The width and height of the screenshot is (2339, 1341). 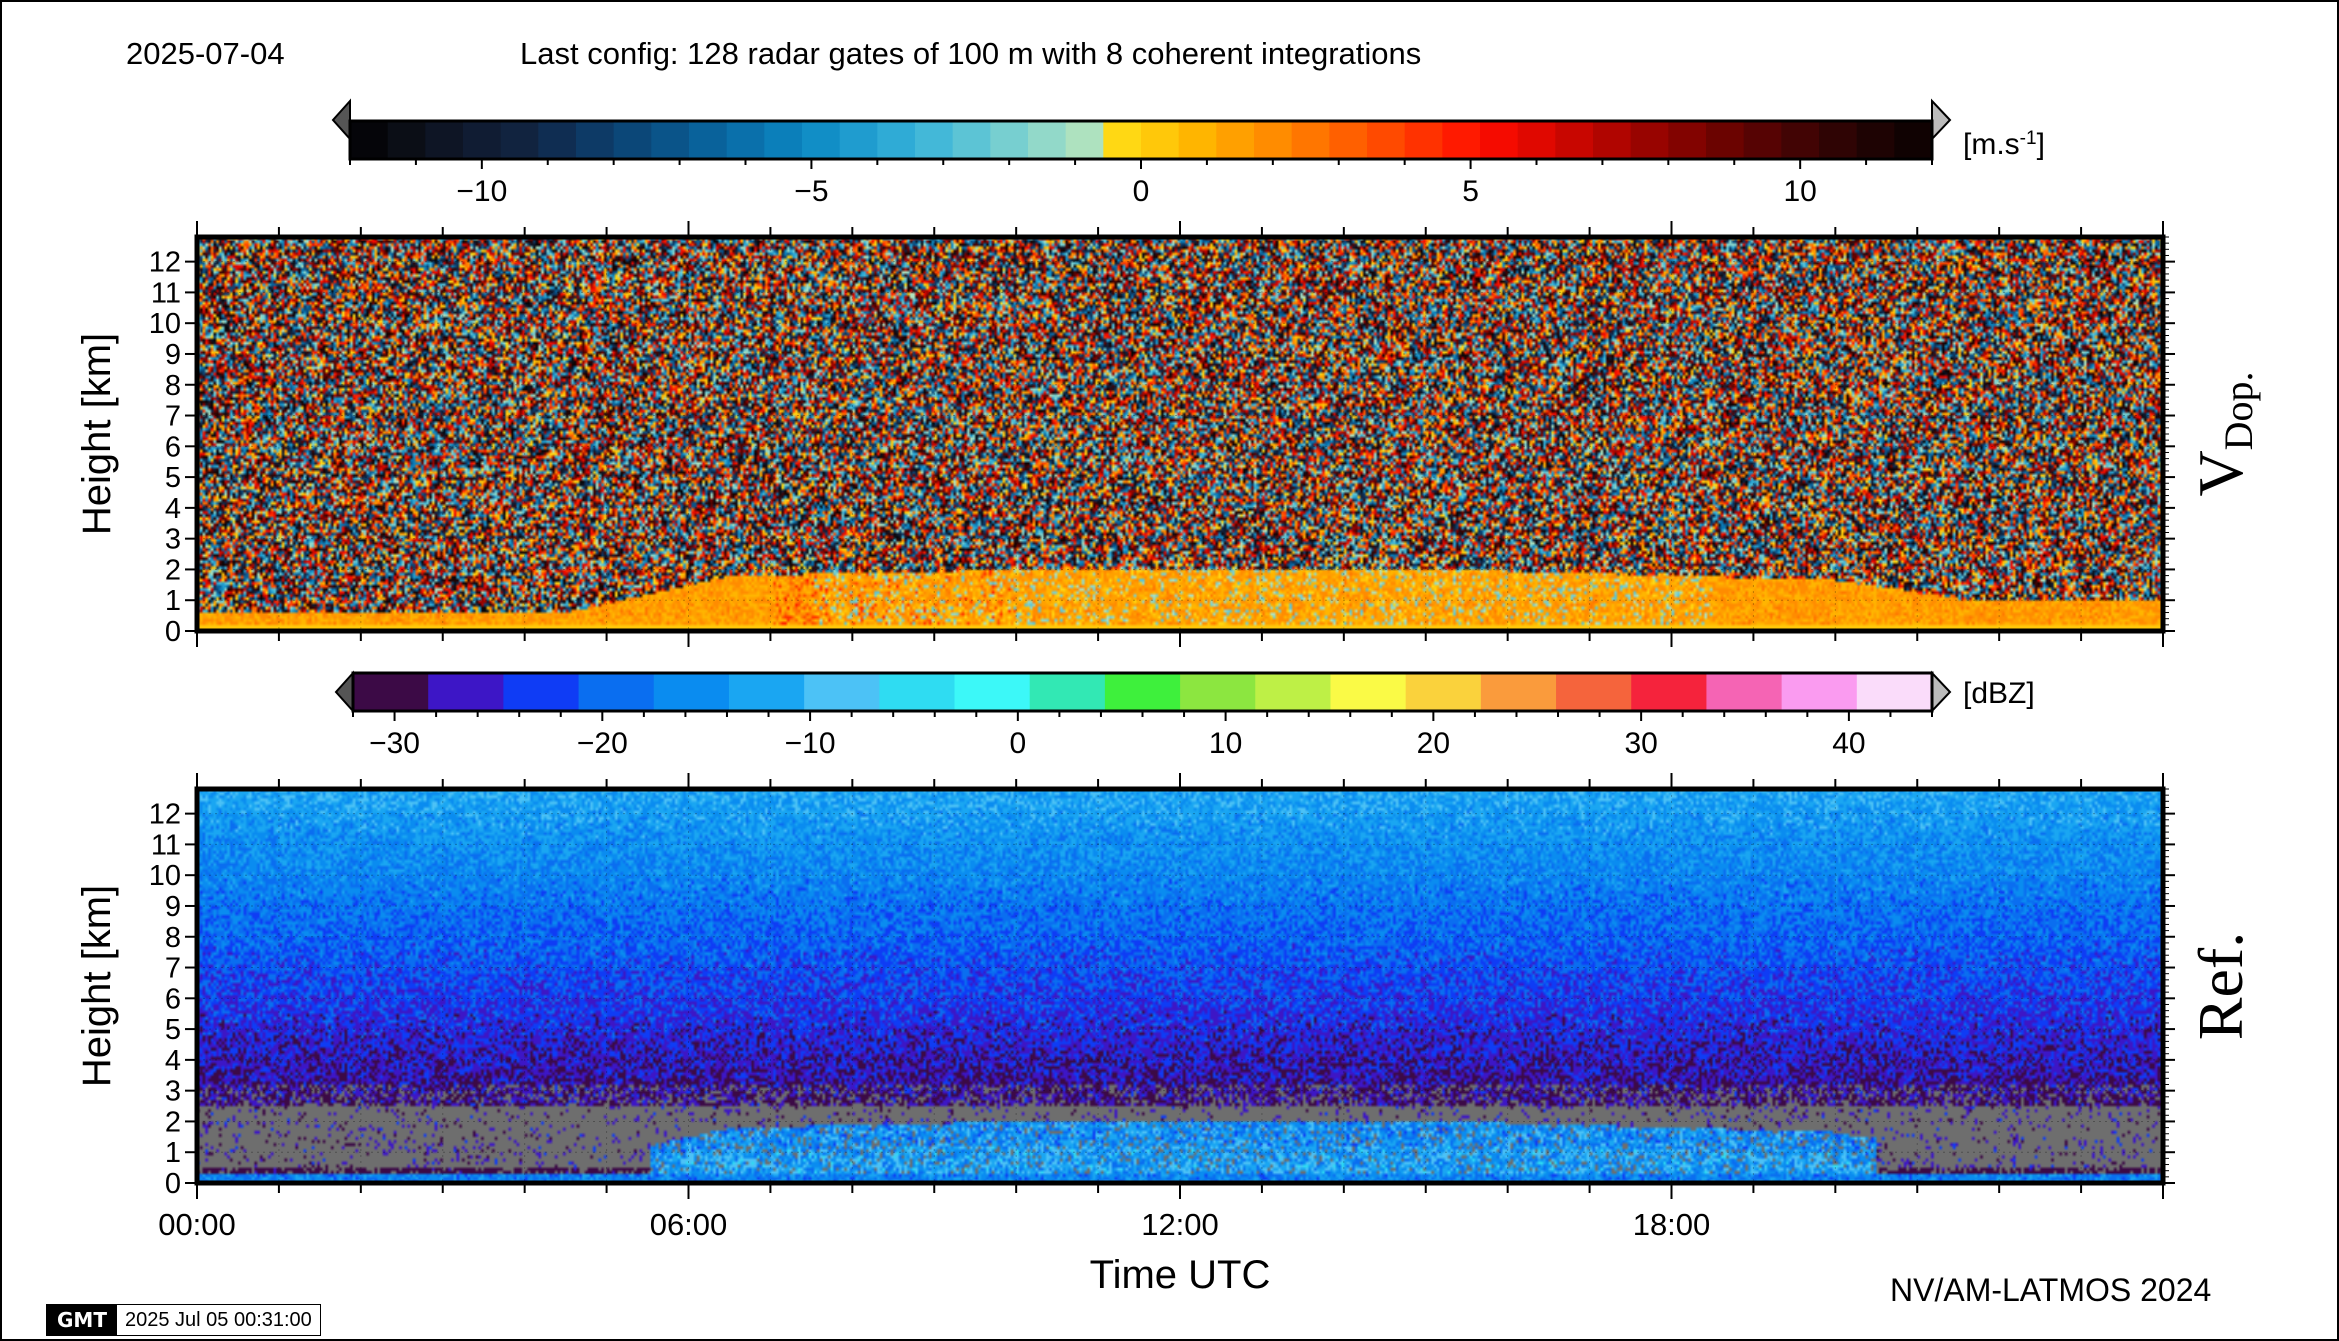 I want to click on x-tick-label: 18:00, so click(x=1672, y=1224).